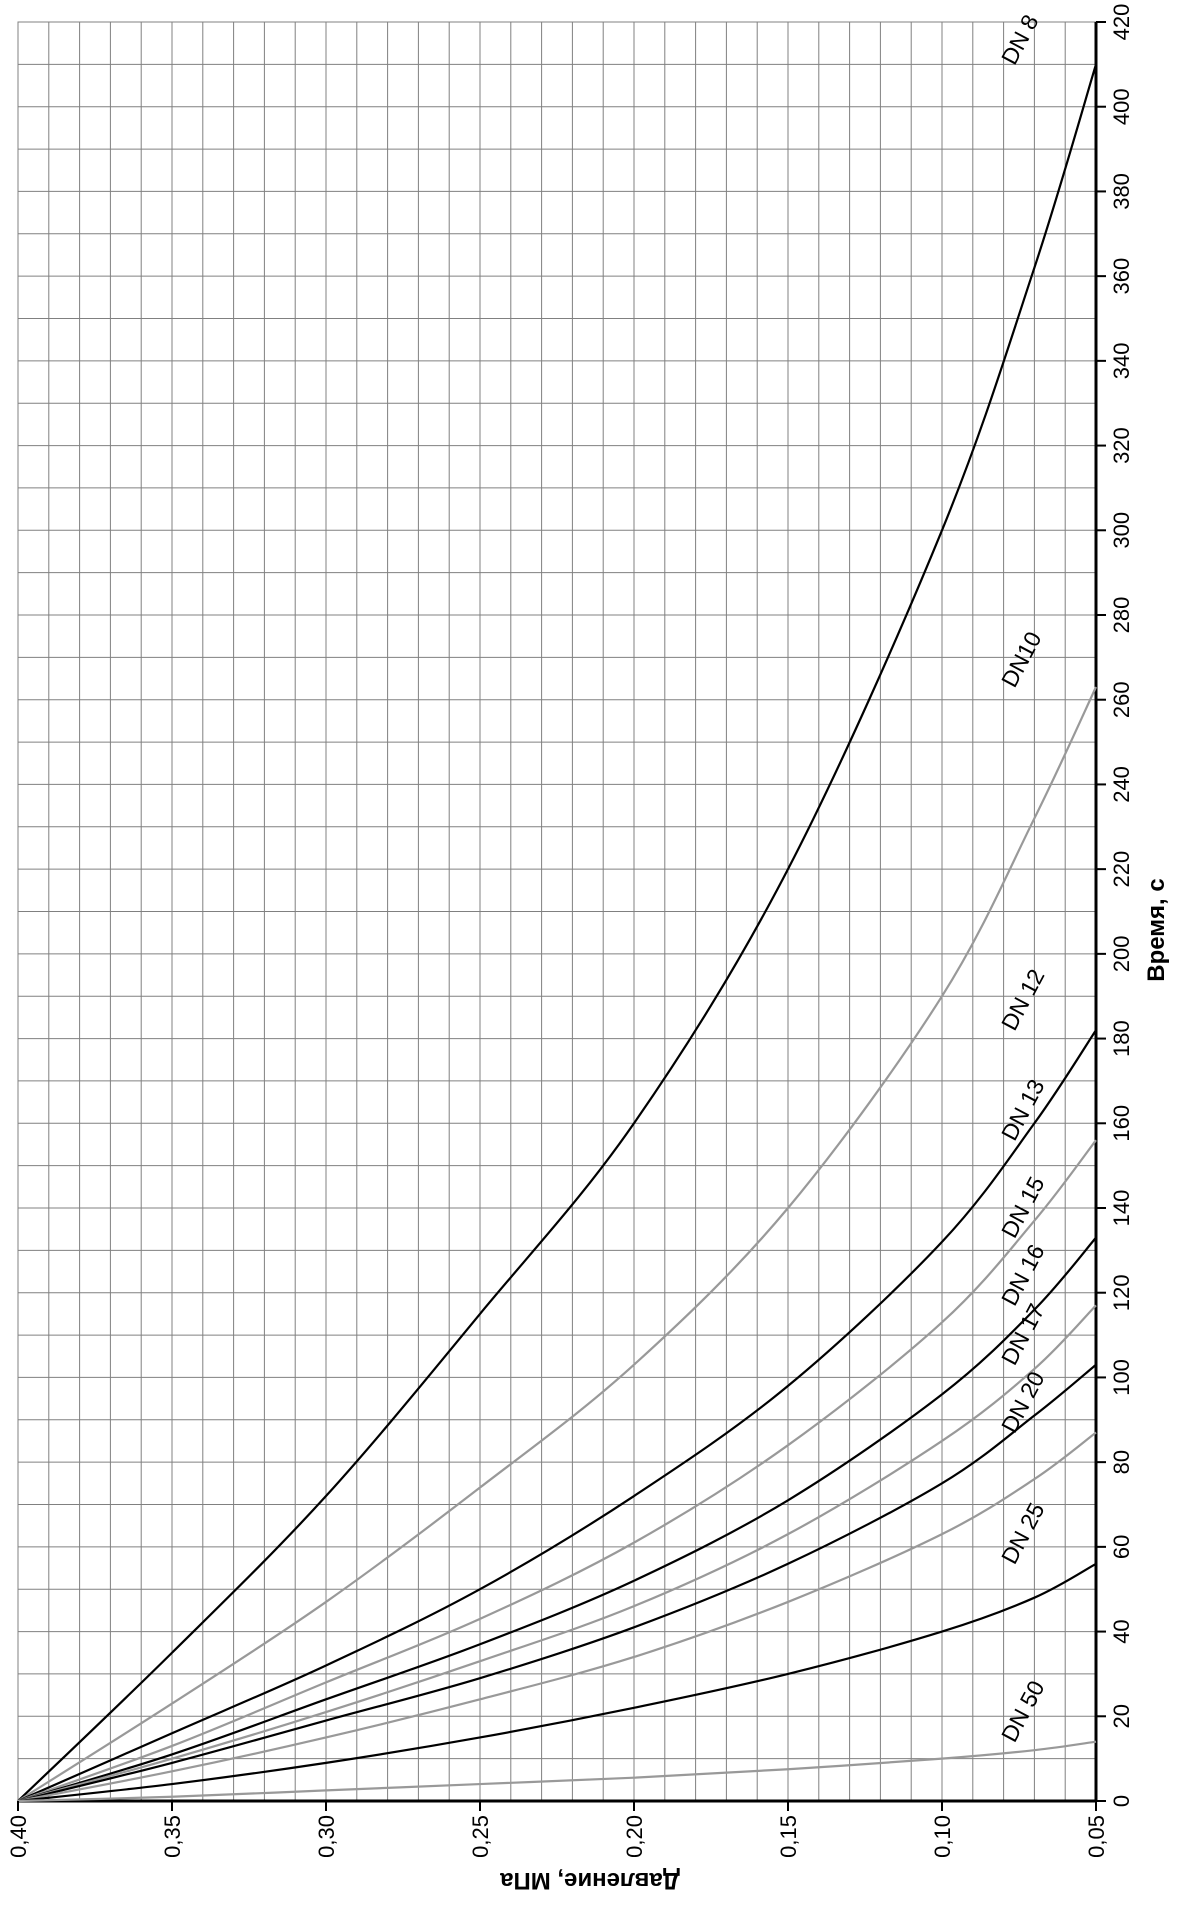 The width and height of the screenshot is (1187, 1910). Describe the element at coordinates (1121, 276) in the screenshot. I see `time-tick-label: 360` at that location.